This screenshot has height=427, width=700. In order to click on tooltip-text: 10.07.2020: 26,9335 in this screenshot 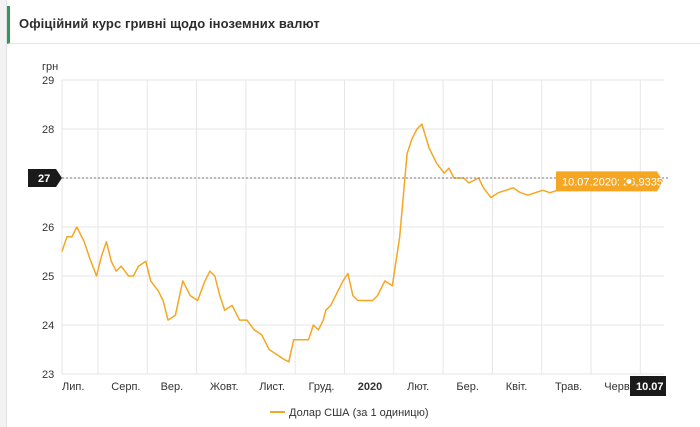, I will do `click(612, 182)`.